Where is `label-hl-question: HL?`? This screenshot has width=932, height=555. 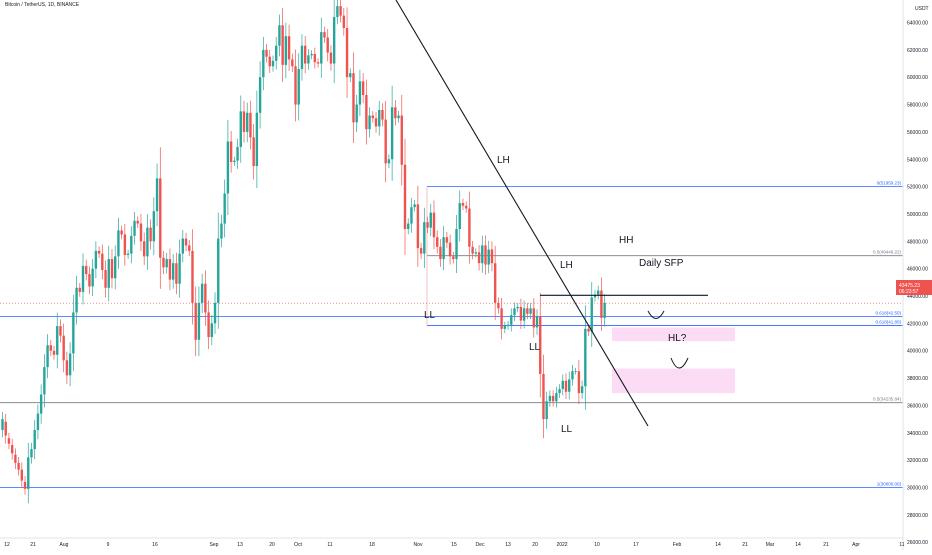
label-hl-question: HL? is located at coordinates (677, 338).